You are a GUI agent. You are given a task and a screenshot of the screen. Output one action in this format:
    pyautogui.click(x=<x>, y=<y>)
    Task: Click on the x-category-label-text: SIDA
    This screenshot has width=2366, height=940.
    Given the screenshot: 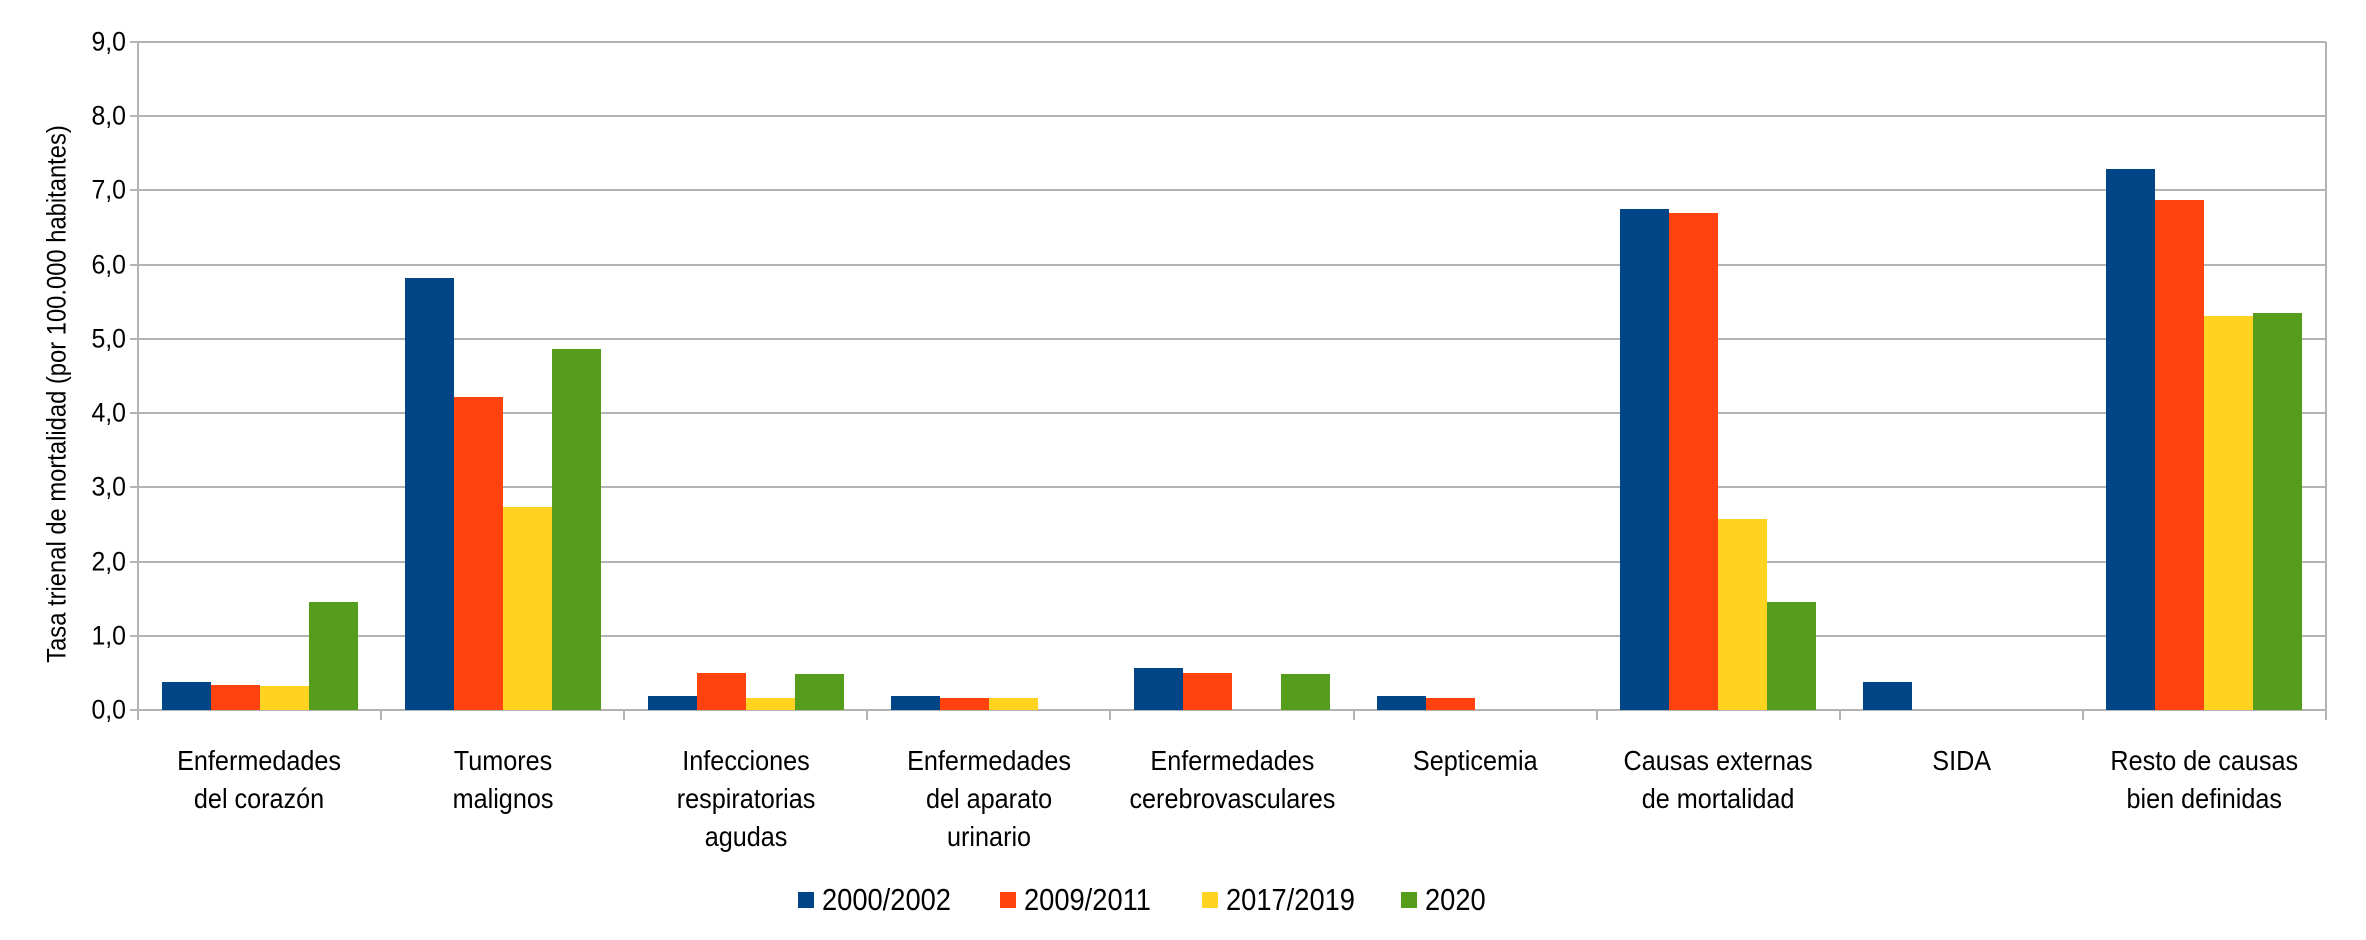 What is the action you would take?
    pyautogui.click(x=1961, y=761)
    